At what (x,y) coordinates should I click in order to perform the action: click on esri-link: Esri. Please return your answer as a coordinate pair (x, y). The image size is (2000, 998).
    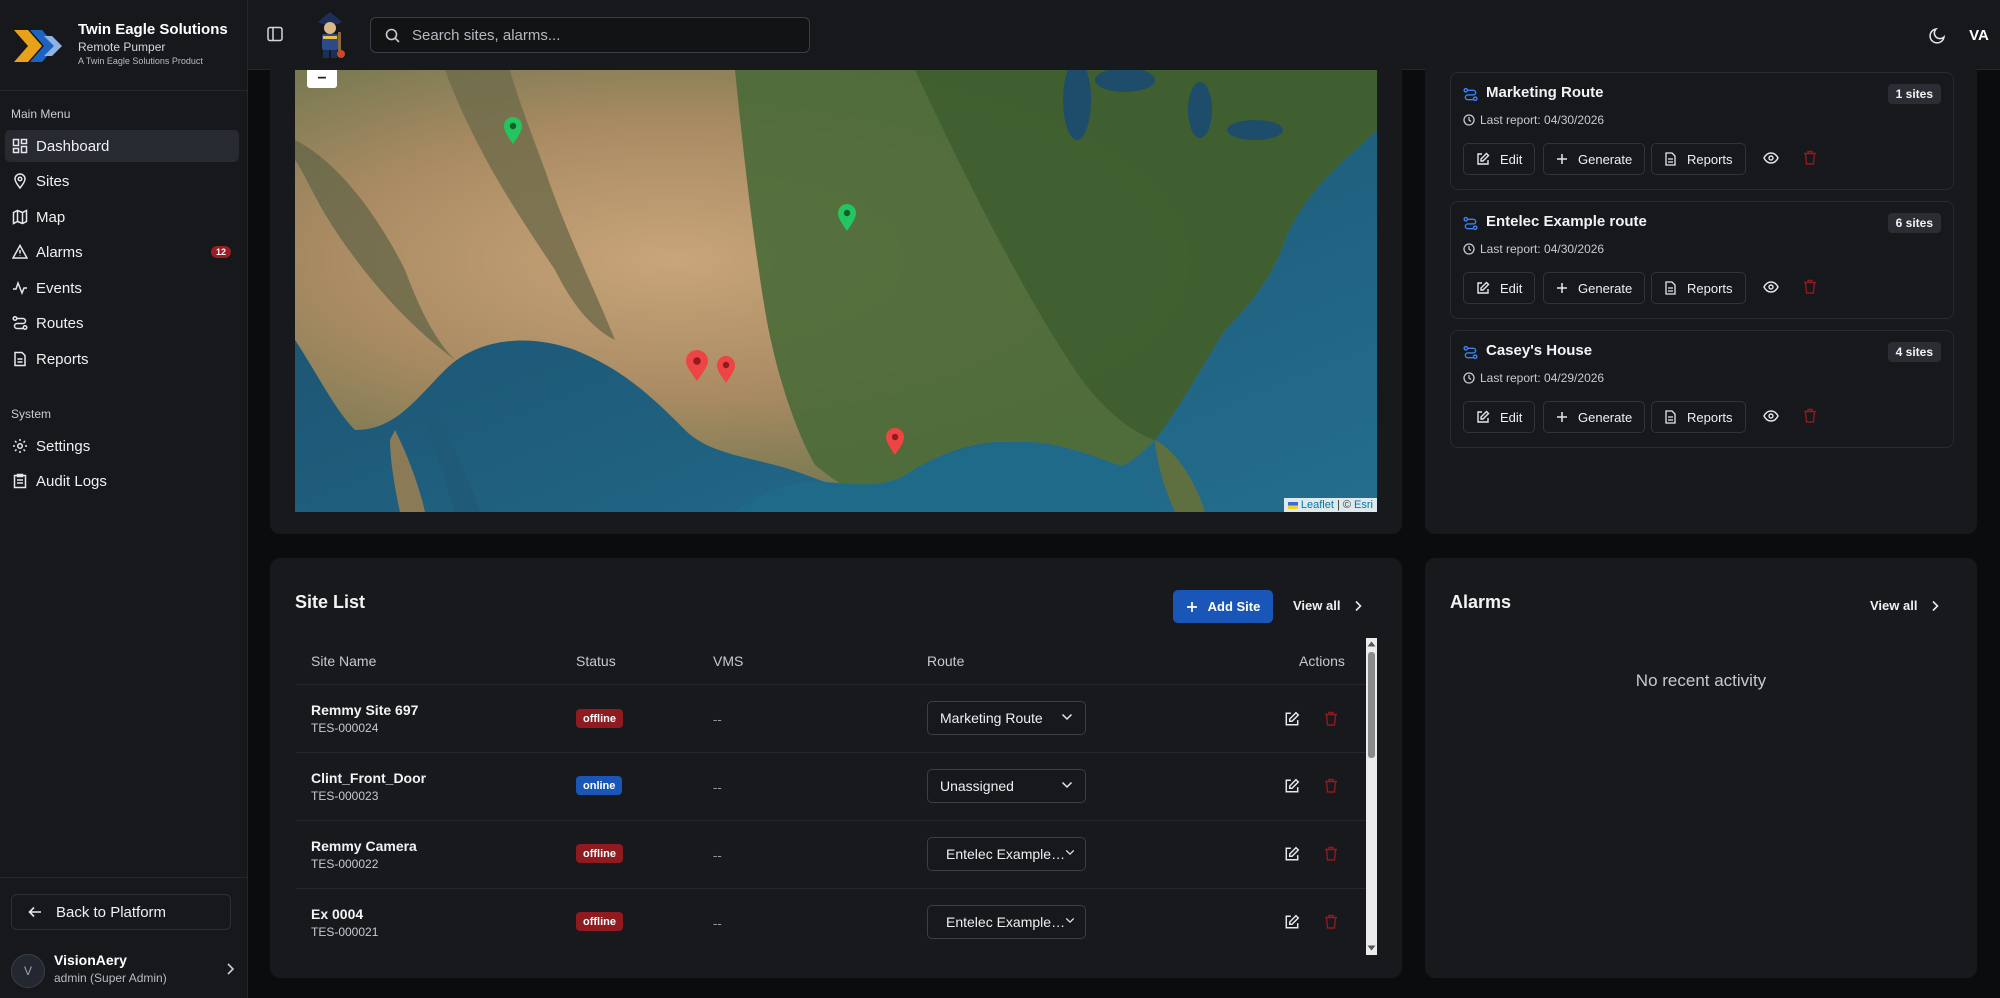
    Looking at the image, I should click on (1363, 505).